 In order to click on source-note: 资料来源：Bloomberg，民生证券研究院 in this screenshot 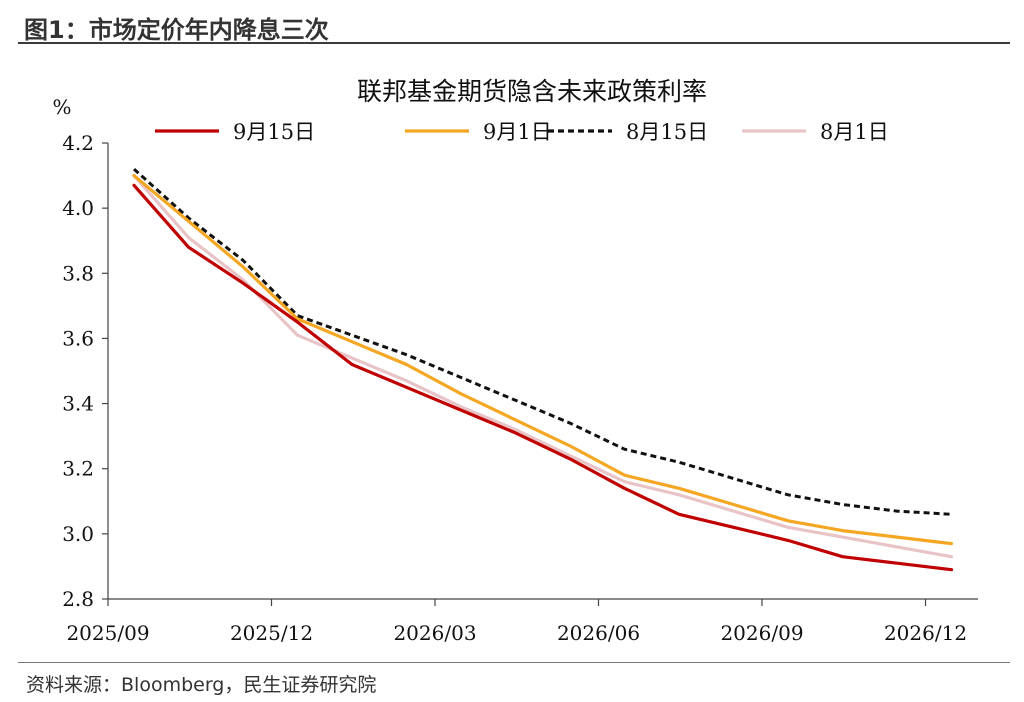, I will do `click(201, 685)`.